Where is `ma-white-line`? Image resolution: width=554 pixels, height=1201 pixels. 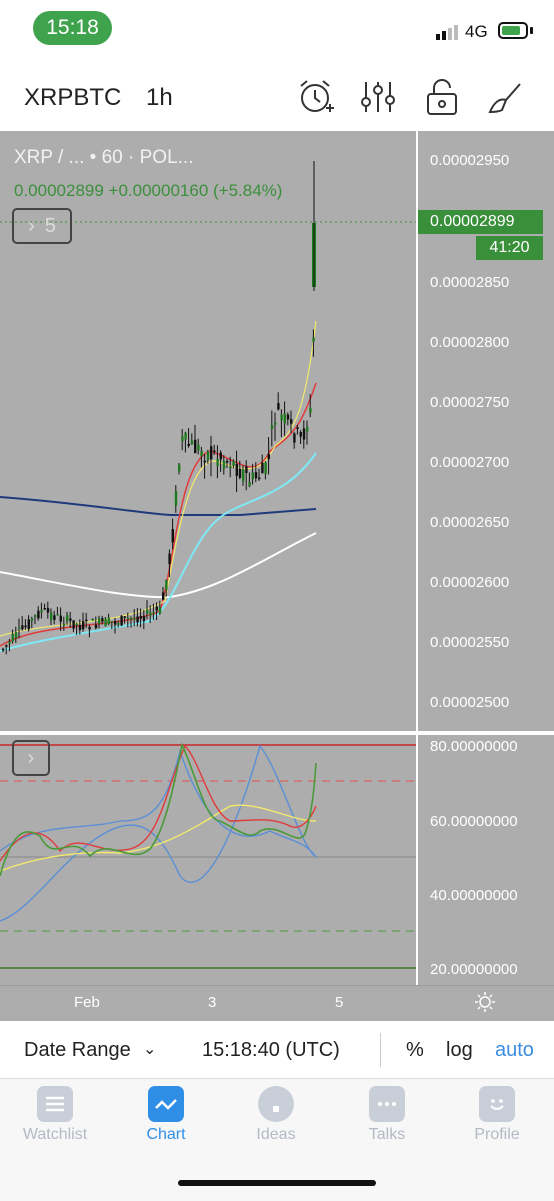 ma-white-line is located at coordinates (158, 565).